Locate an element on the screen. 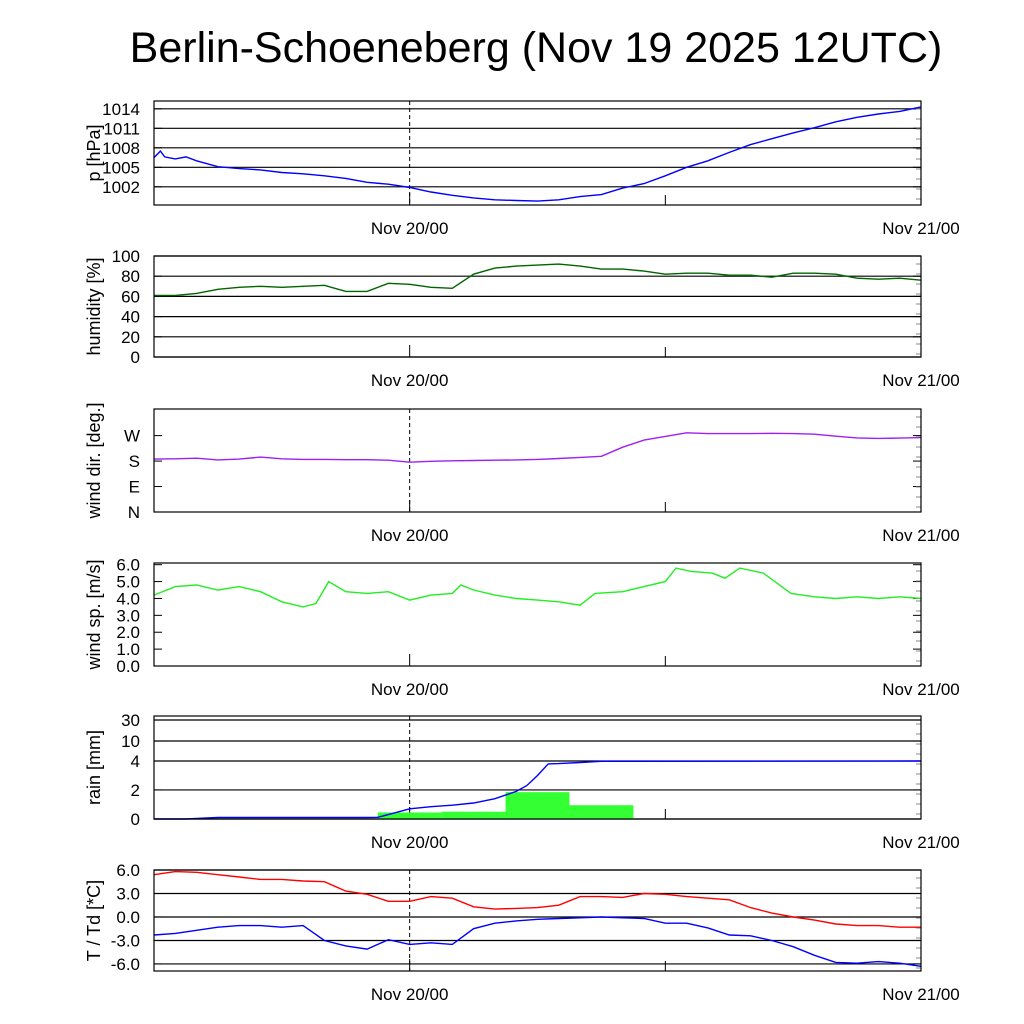 The image size is (1024, 1024). y-tick-label: 1002 is located at coordinates (121, 187).